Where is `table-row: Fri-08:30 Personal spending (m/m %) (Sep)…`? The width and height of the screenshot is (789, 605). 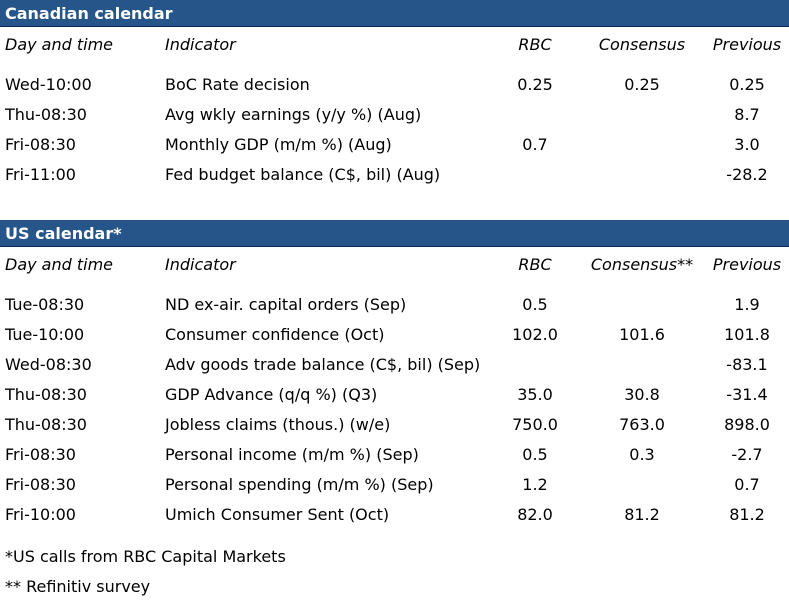 table-row: Fri-08:30 Personal spending (m/m %) (Sep)… is located at coordinates (394, 485).